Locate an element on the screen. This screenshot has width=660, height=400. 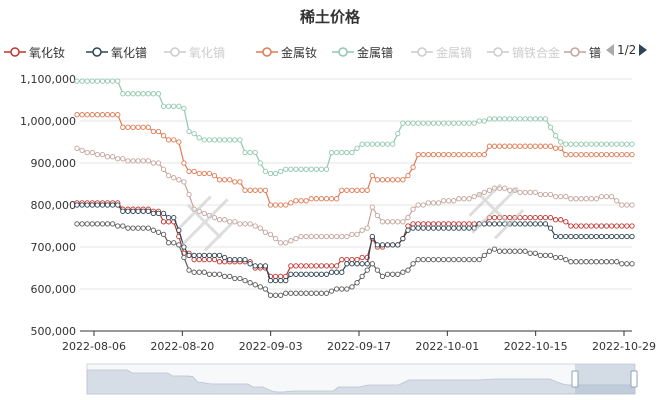
legend-marker-icon is located at coordinates (175, 52).